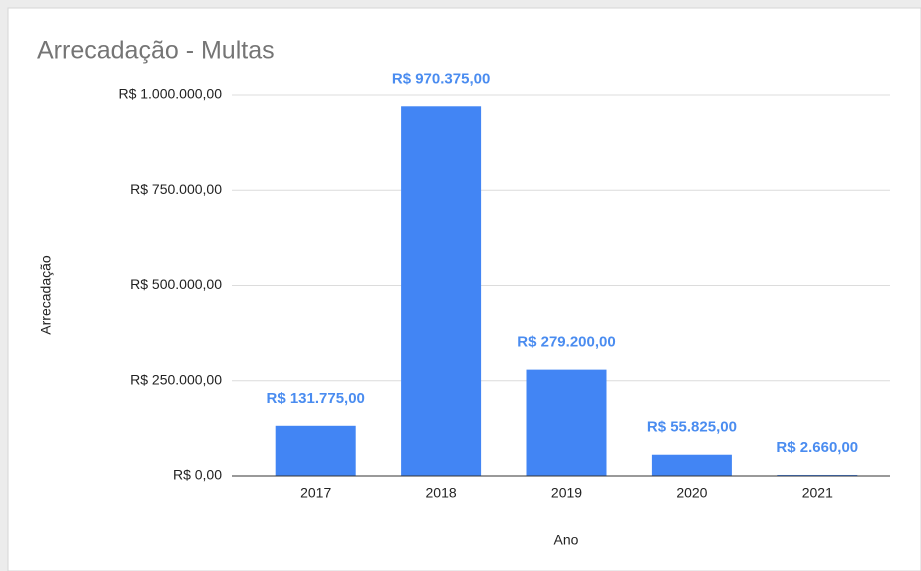 Image resolution: width=921 pixels, height=571 pixels. I want to click on y-tick-label: R$ 500.000,00, so click(176, 284).